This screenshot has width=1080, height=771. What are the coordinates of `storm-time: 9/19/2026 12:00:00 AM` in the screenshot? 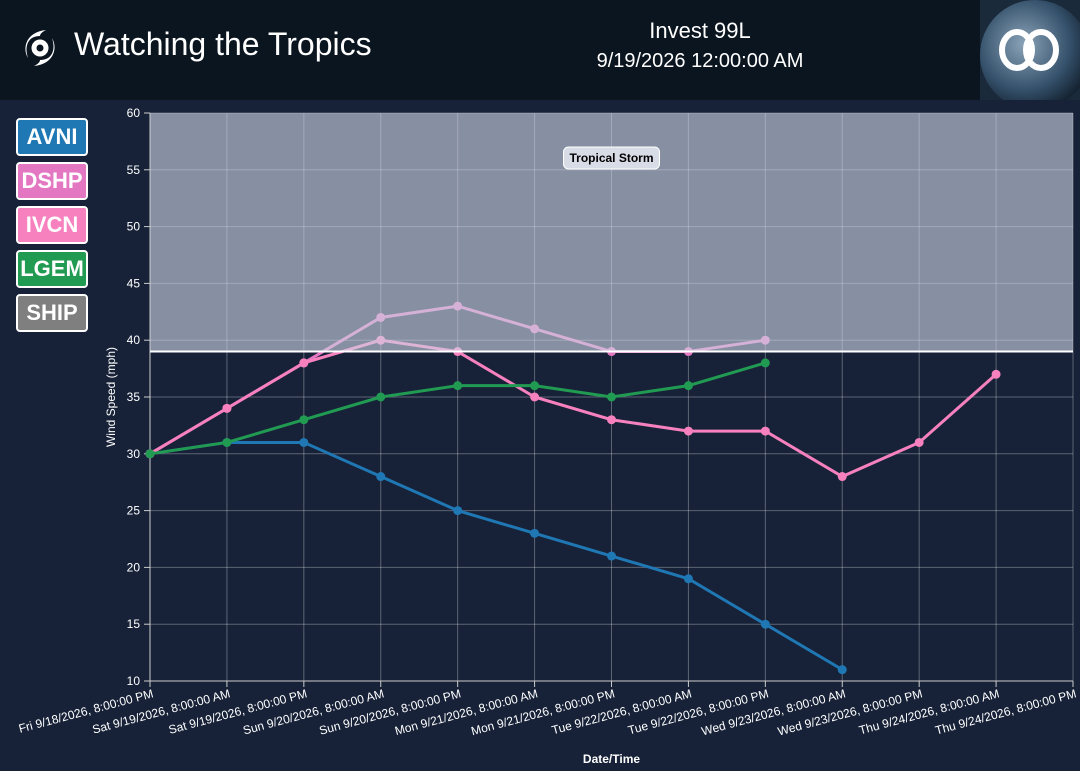 It's located at (700, 61).